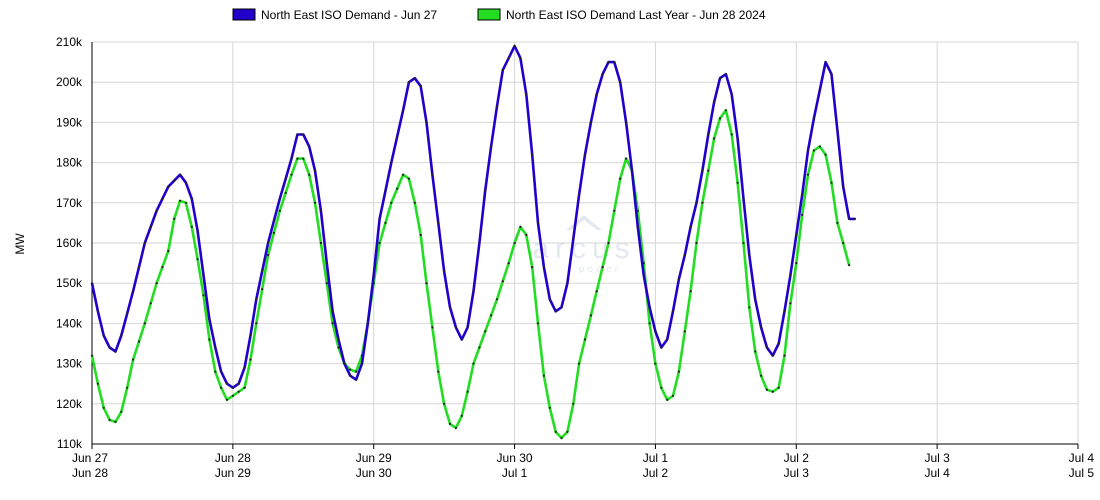  I want to click on y-tick-label: 150k, so click(69, 283).